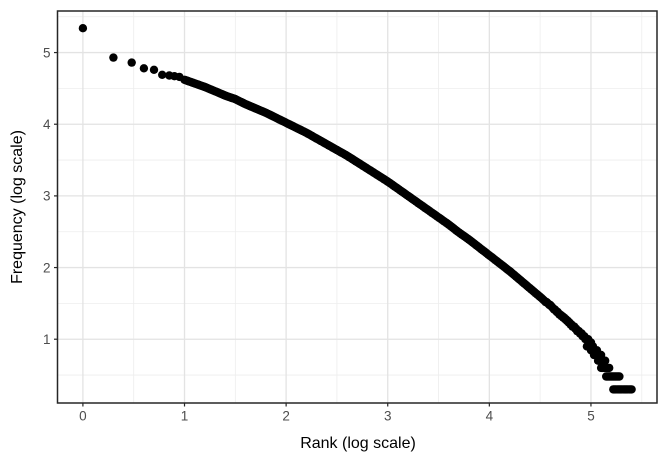 Image resolution: width=664 pixels, height=465 pixels. I want to click on y-axis-title: Frequency (log scale), so click(17, 207).